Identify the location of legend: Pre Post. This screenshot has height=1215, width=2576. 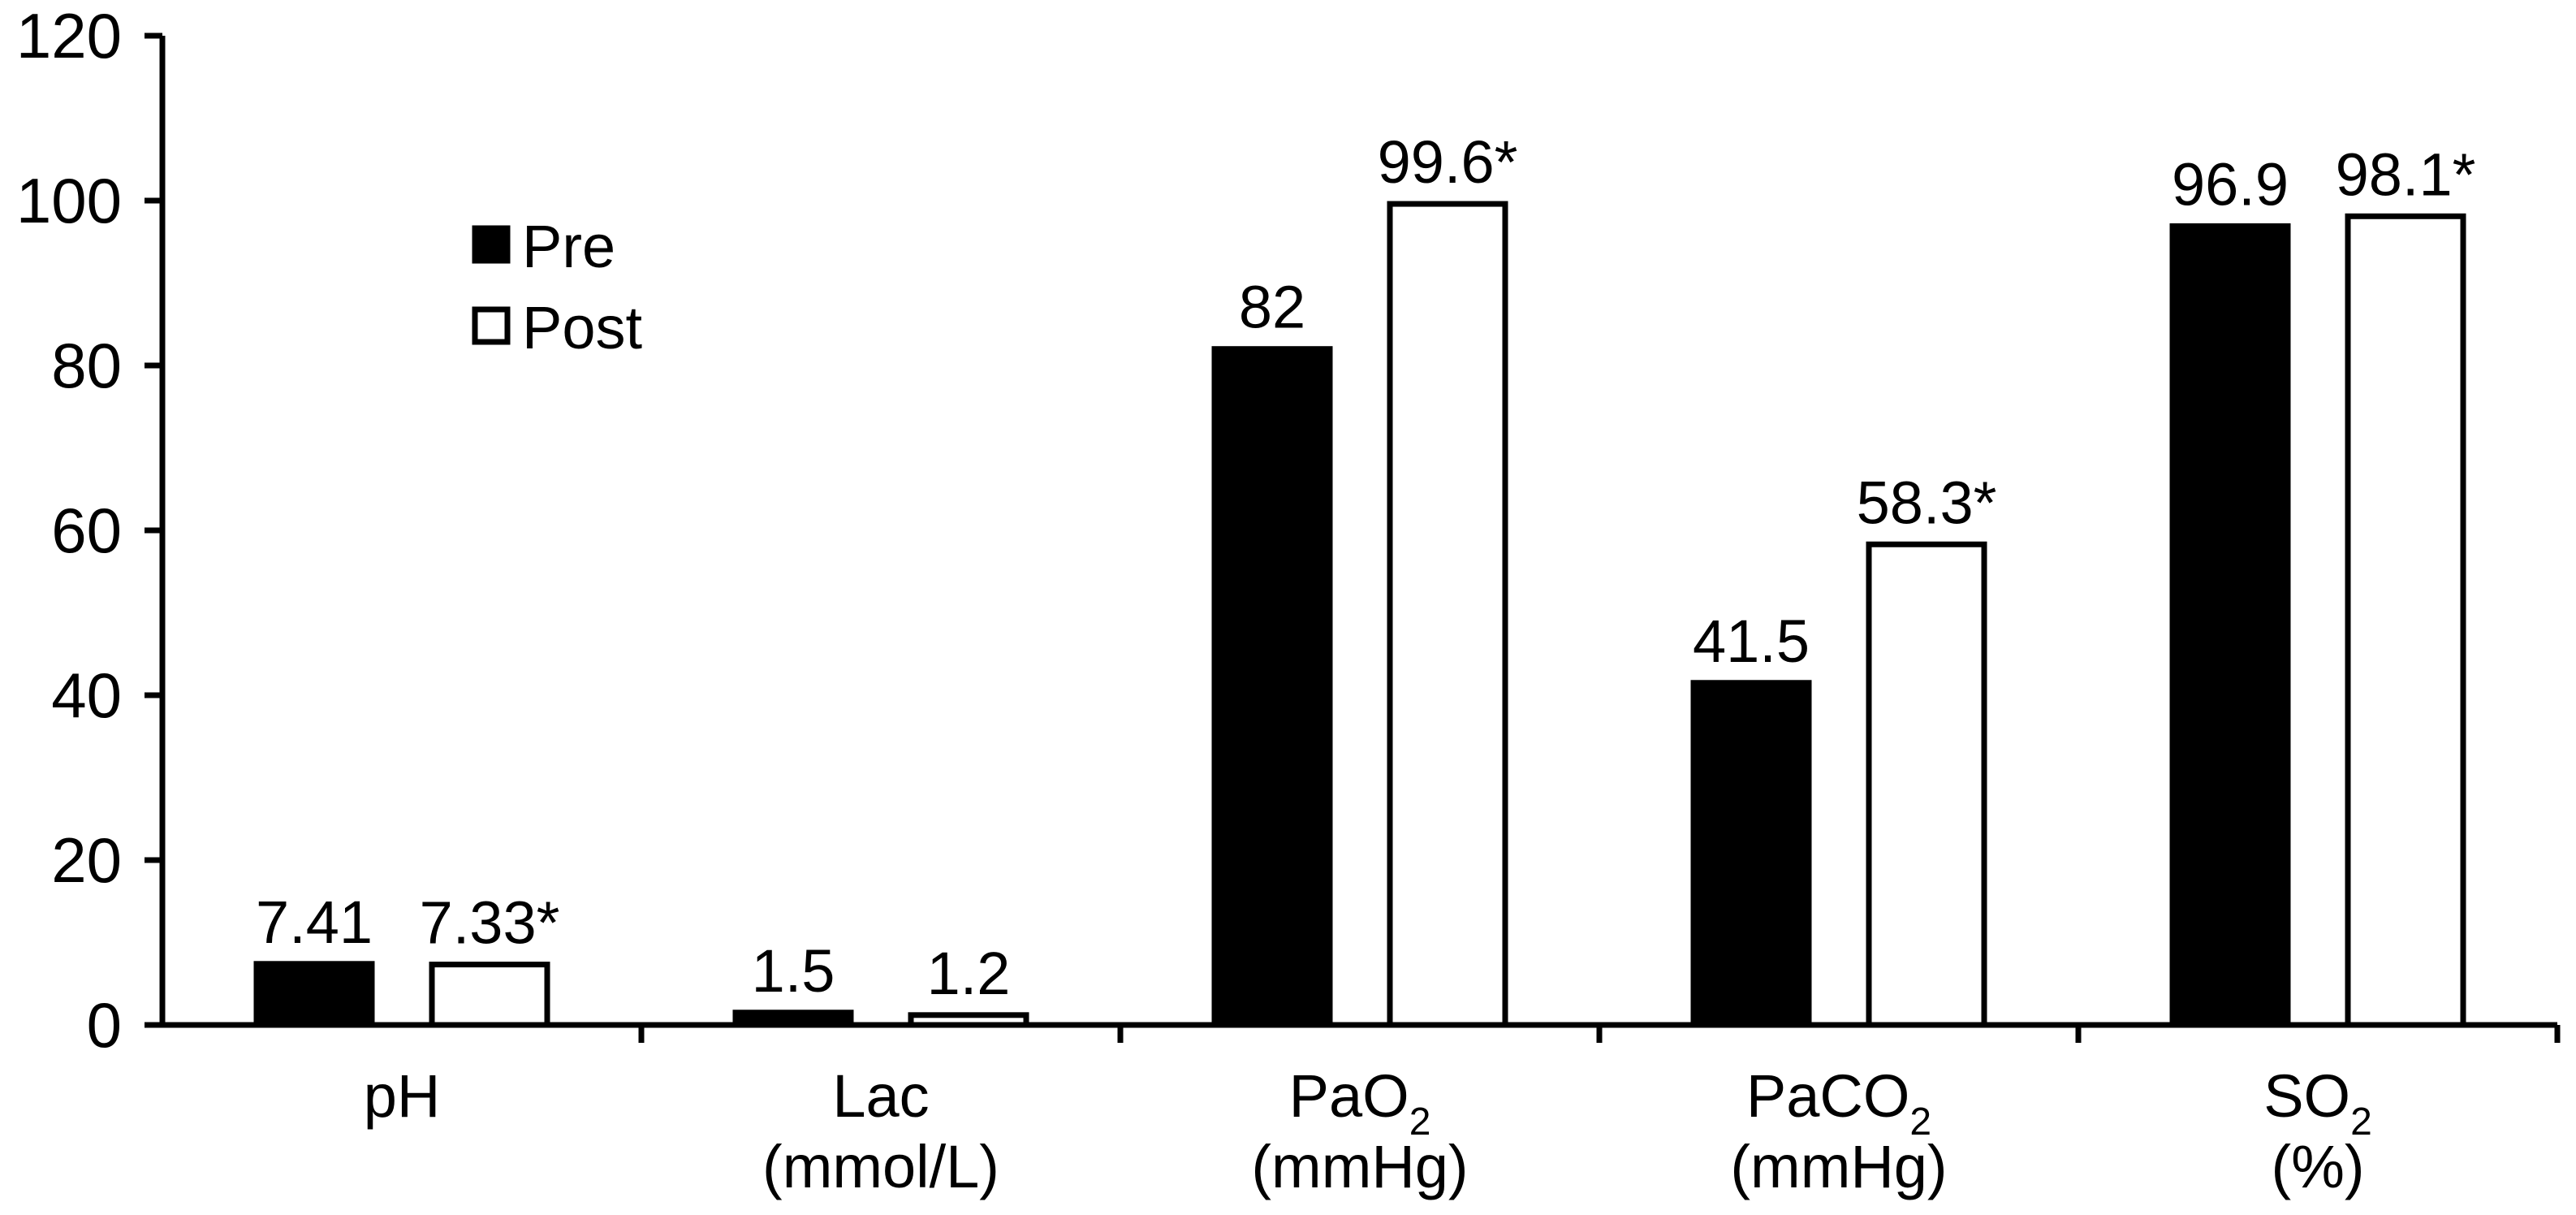
(557, 287).